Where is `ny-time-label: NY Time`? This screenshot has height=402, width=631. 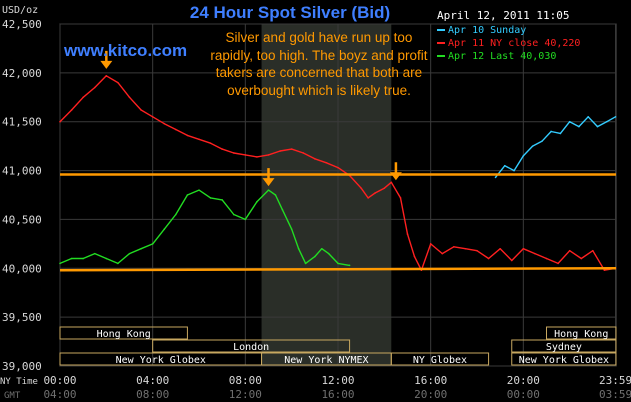
ny-time-label: NY Time is located at coordinates (19, 382).